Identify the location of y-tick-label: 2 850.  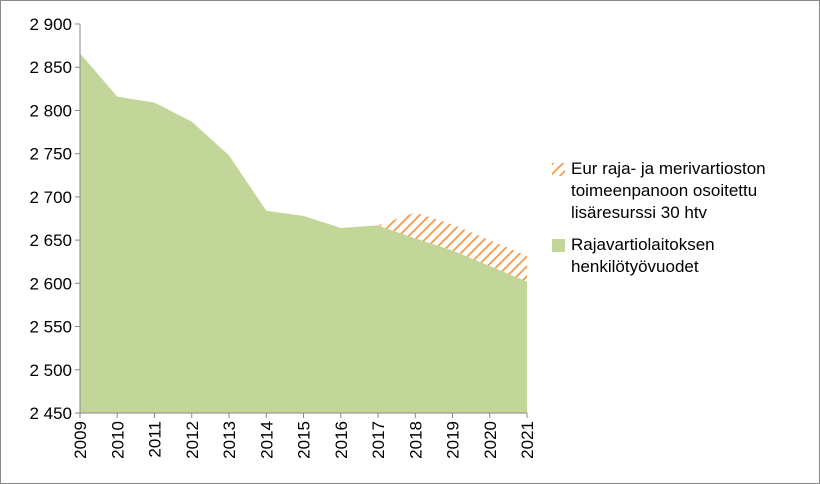
(50, 67).